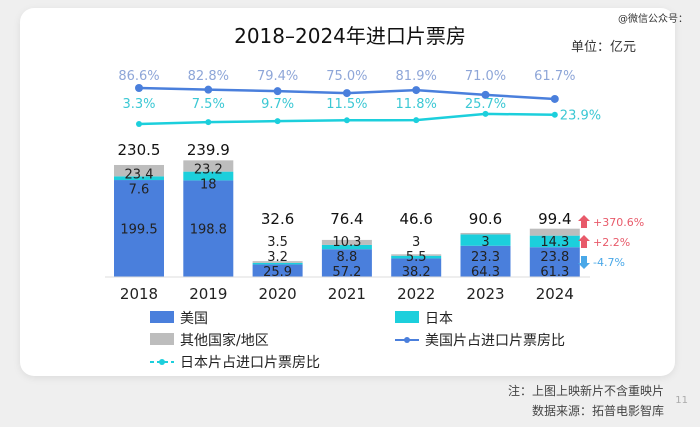 The height and width of the screenshot is (427, 700). I want to click on line-value-label: 81.9%, so click(416, 76).